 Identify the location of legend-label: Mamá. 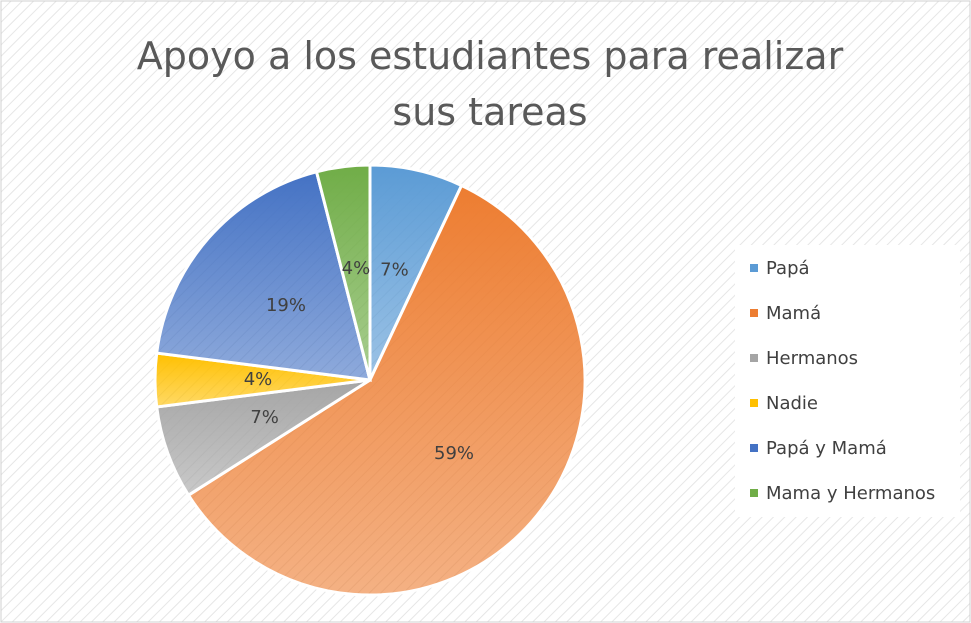
(793, 313).